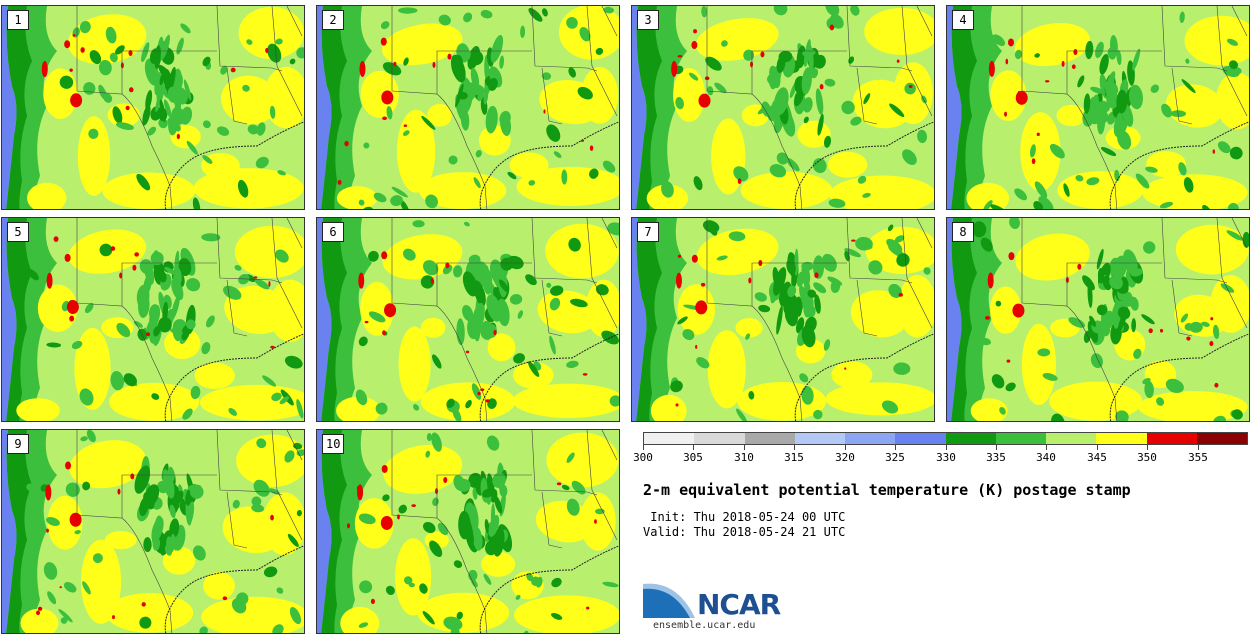  What do you see at coordinates (1098, 107) in the screenshot?
I see `map-panel: 4` at bounding box center [1098, 107].